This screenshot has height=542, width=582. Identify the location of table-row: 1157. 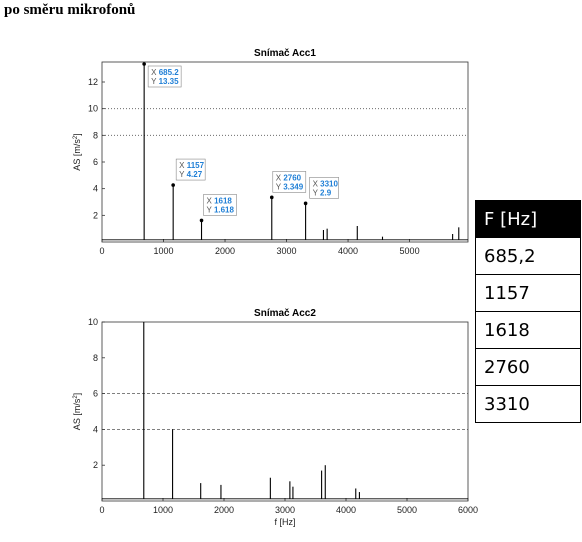
(528, 293).